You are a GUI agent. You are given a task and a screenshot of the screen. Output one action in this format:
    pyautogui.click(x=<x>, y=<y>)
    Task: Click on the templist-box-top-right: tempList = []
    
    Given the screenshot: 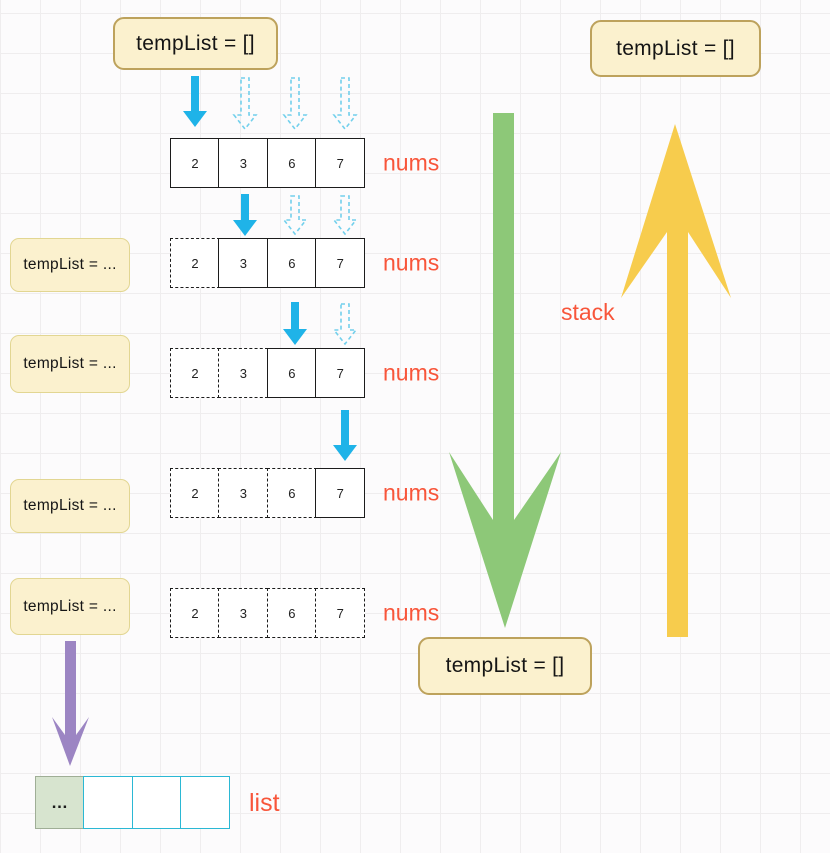 What is the action you would take?
    pyautogui.click(x=675, y=48)
    